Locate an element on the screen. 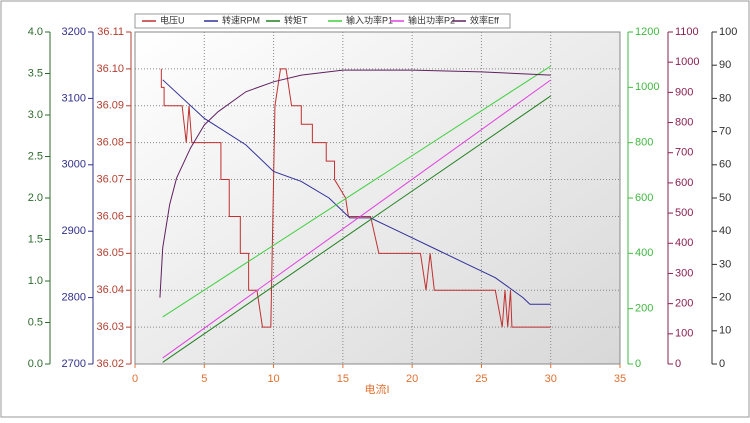 This screenshot has width=750, height=423. y-tick-label: 2700 is located at coordinates (74, 364).